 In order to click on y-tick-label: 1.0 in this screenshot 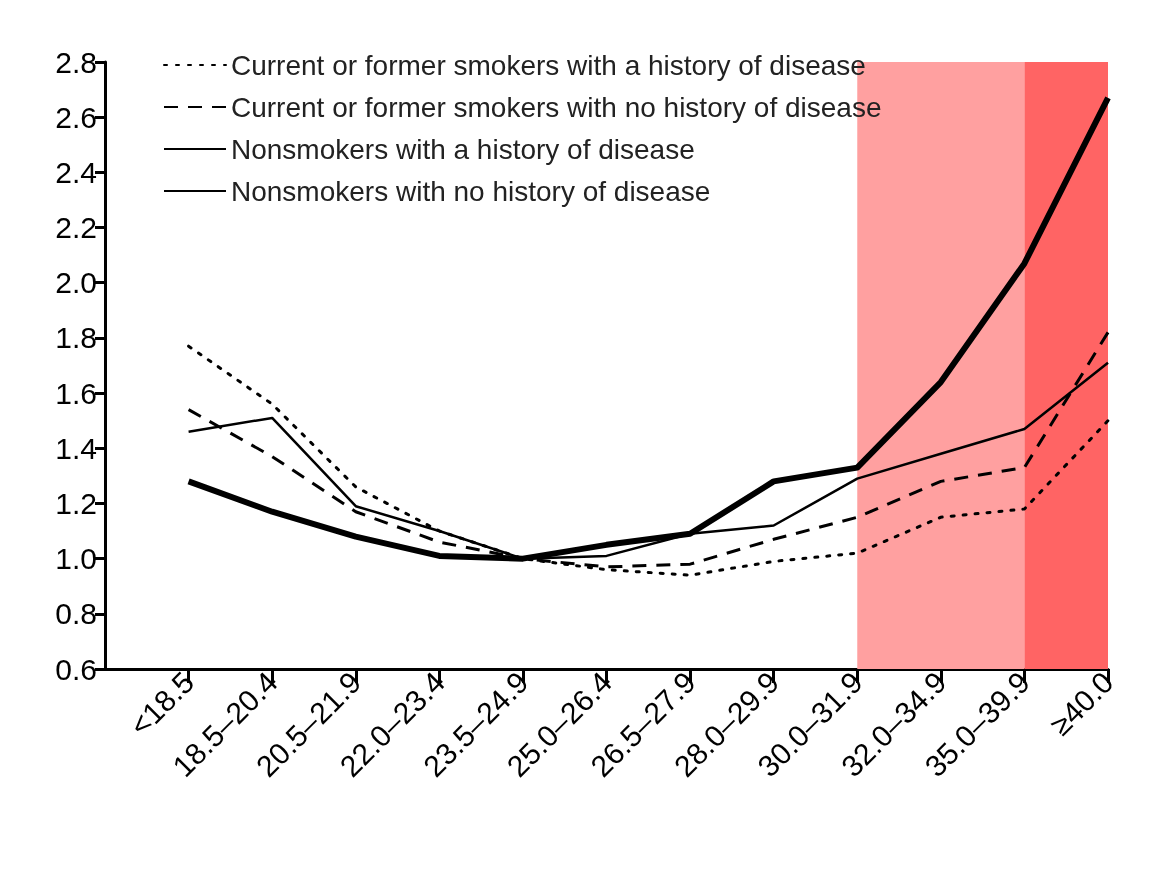, I will do `click(76, 559)`.